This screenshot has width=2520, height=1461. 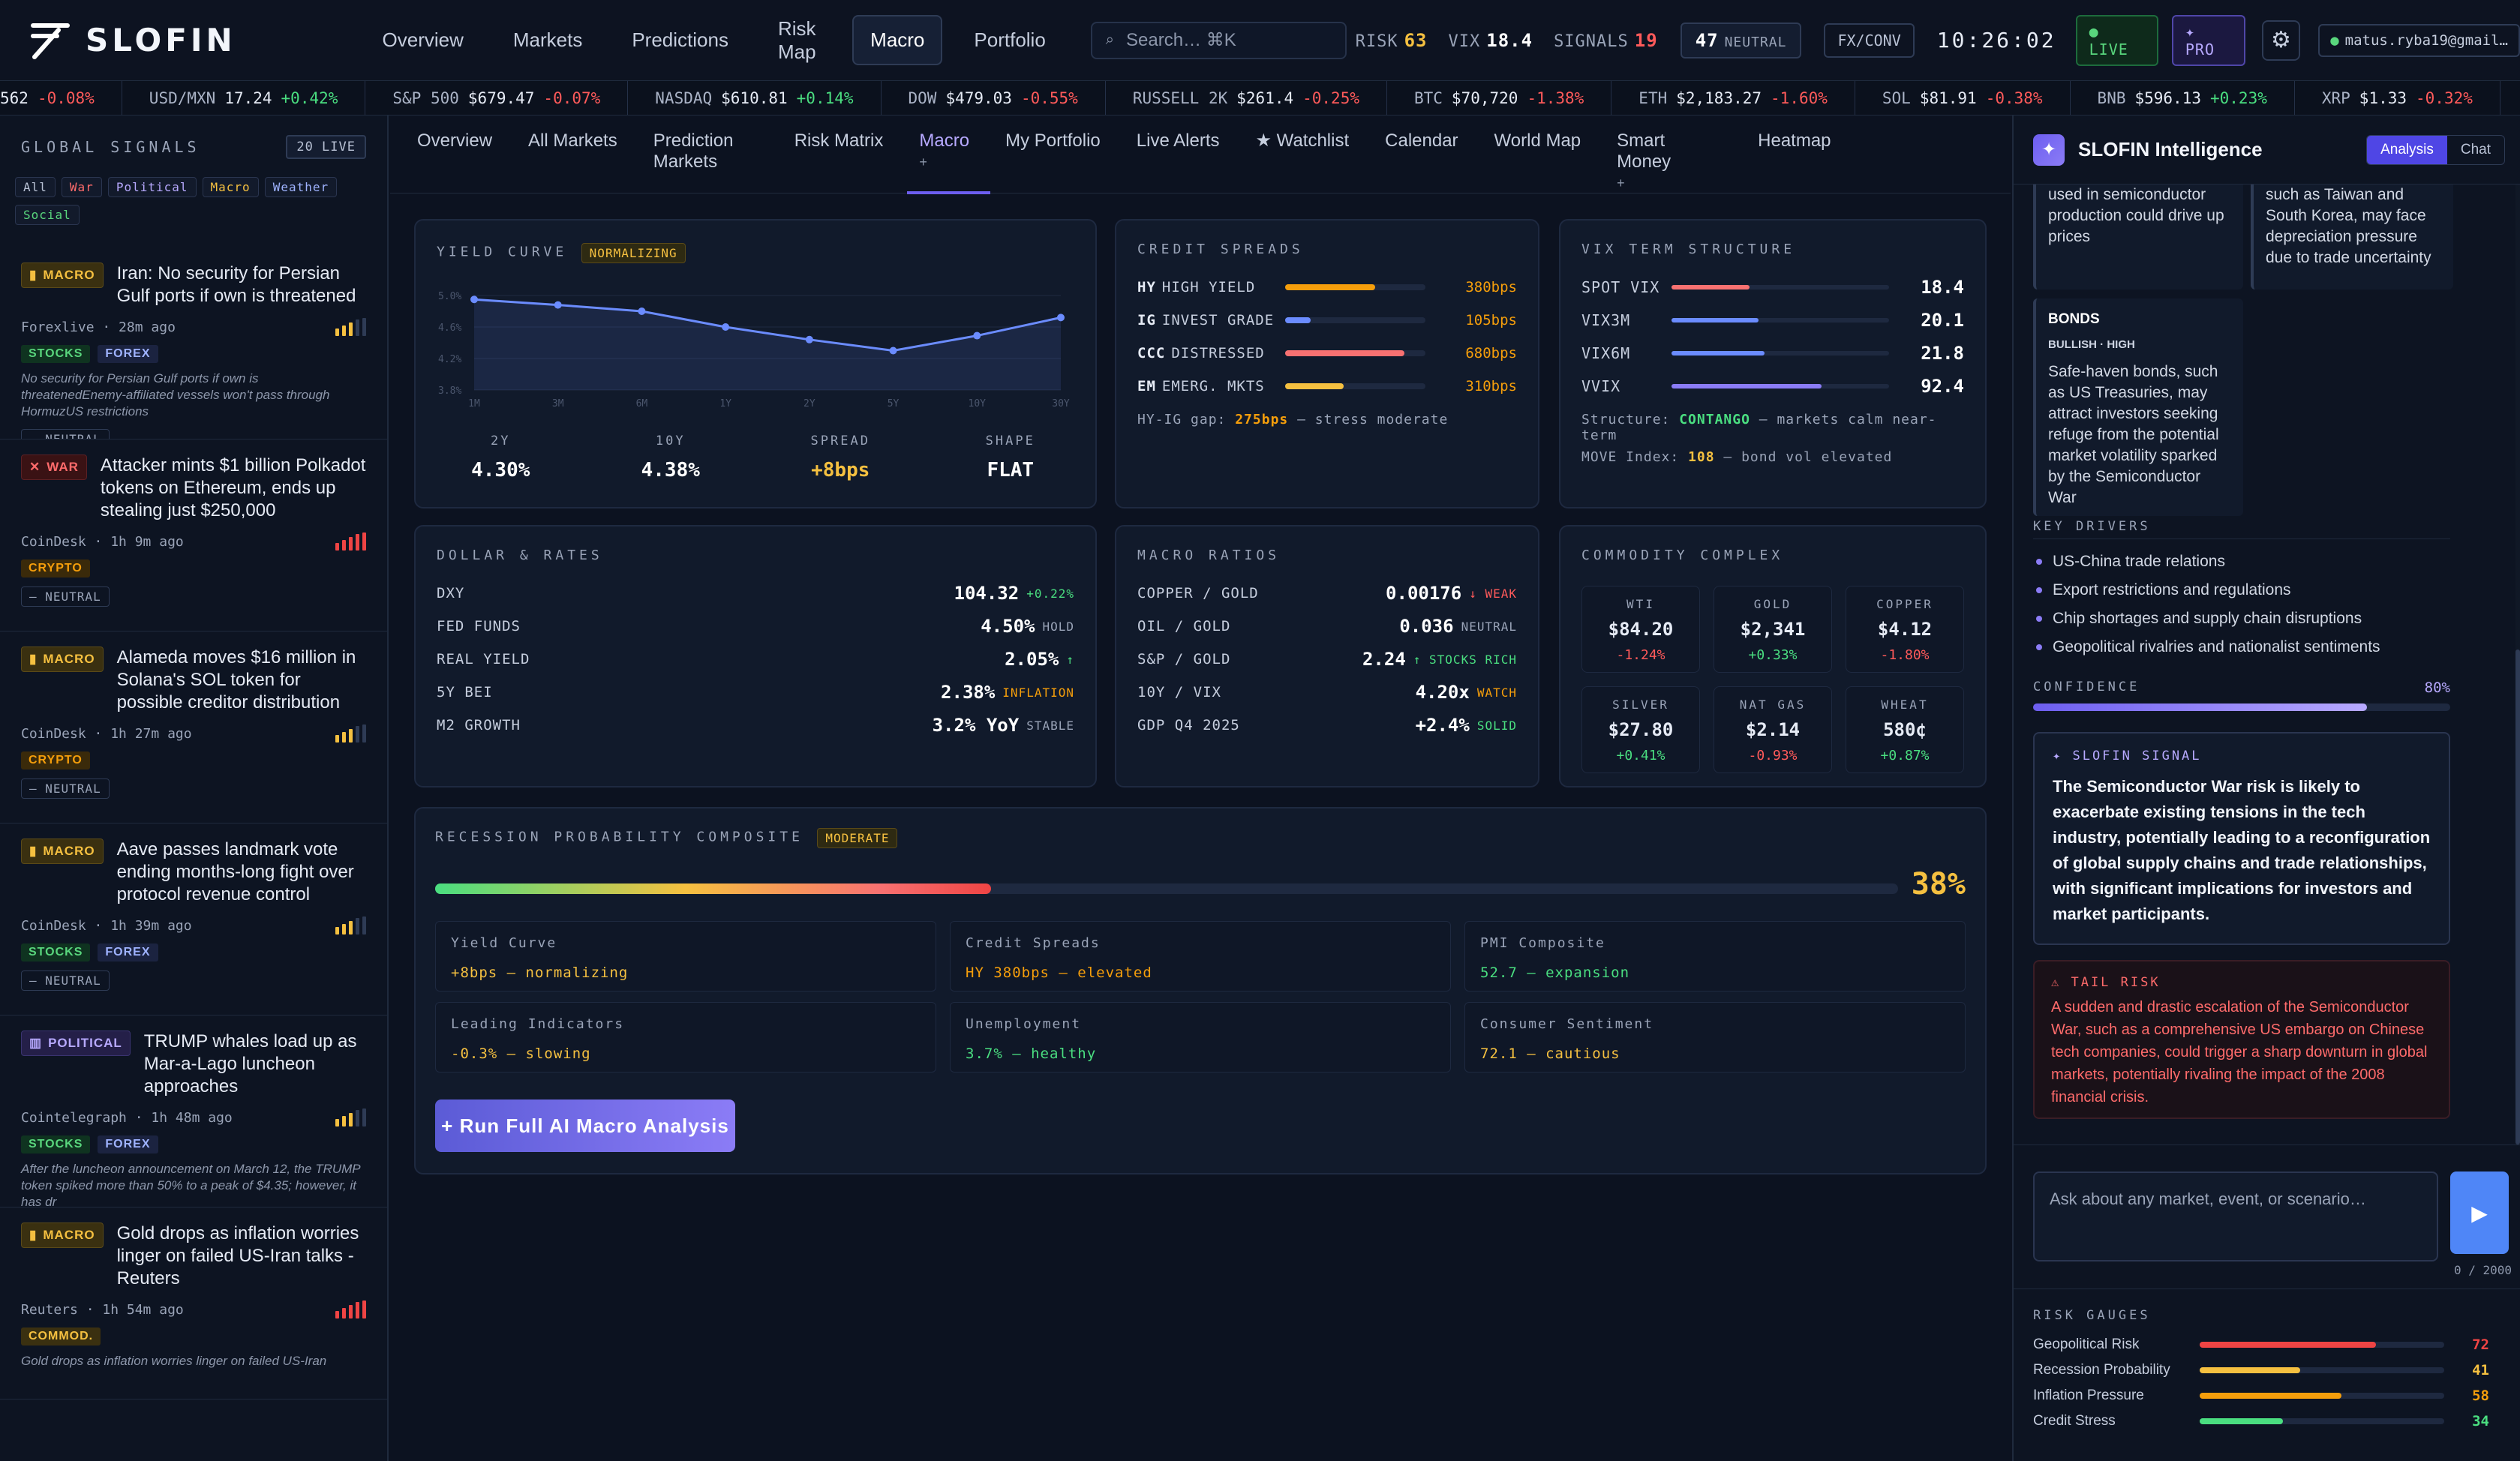 What do you see at coordinates (47, 215) in the screenshot?
I see `filter-social: Social` at bounding box center [47, 215].